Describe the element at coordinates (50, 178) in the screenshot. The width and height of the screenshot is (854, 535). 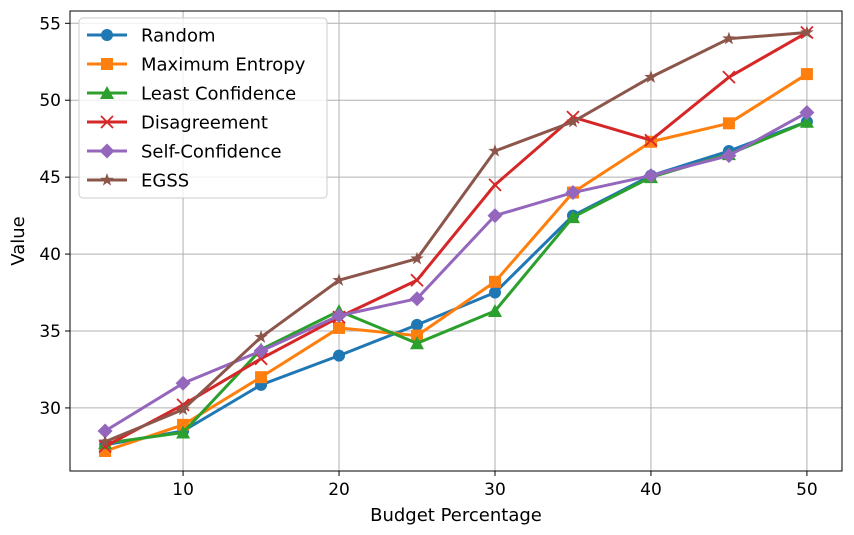
I see `y-tick-label: 45` at that location.